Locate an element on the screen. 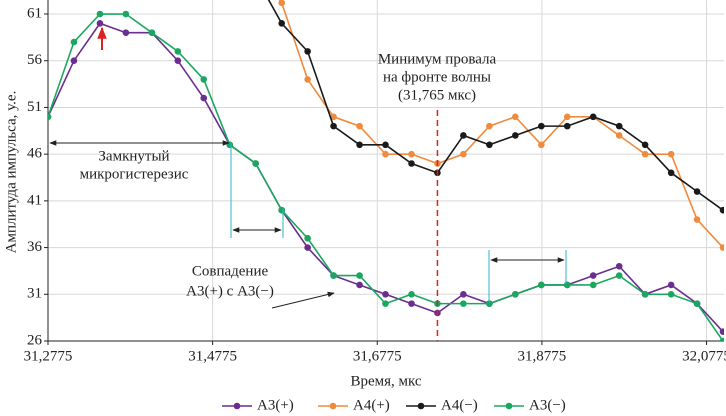 The height and width of the screenshot is (416, 726). x-tick-label: 31,8775 is located at coordinates (542, 356).